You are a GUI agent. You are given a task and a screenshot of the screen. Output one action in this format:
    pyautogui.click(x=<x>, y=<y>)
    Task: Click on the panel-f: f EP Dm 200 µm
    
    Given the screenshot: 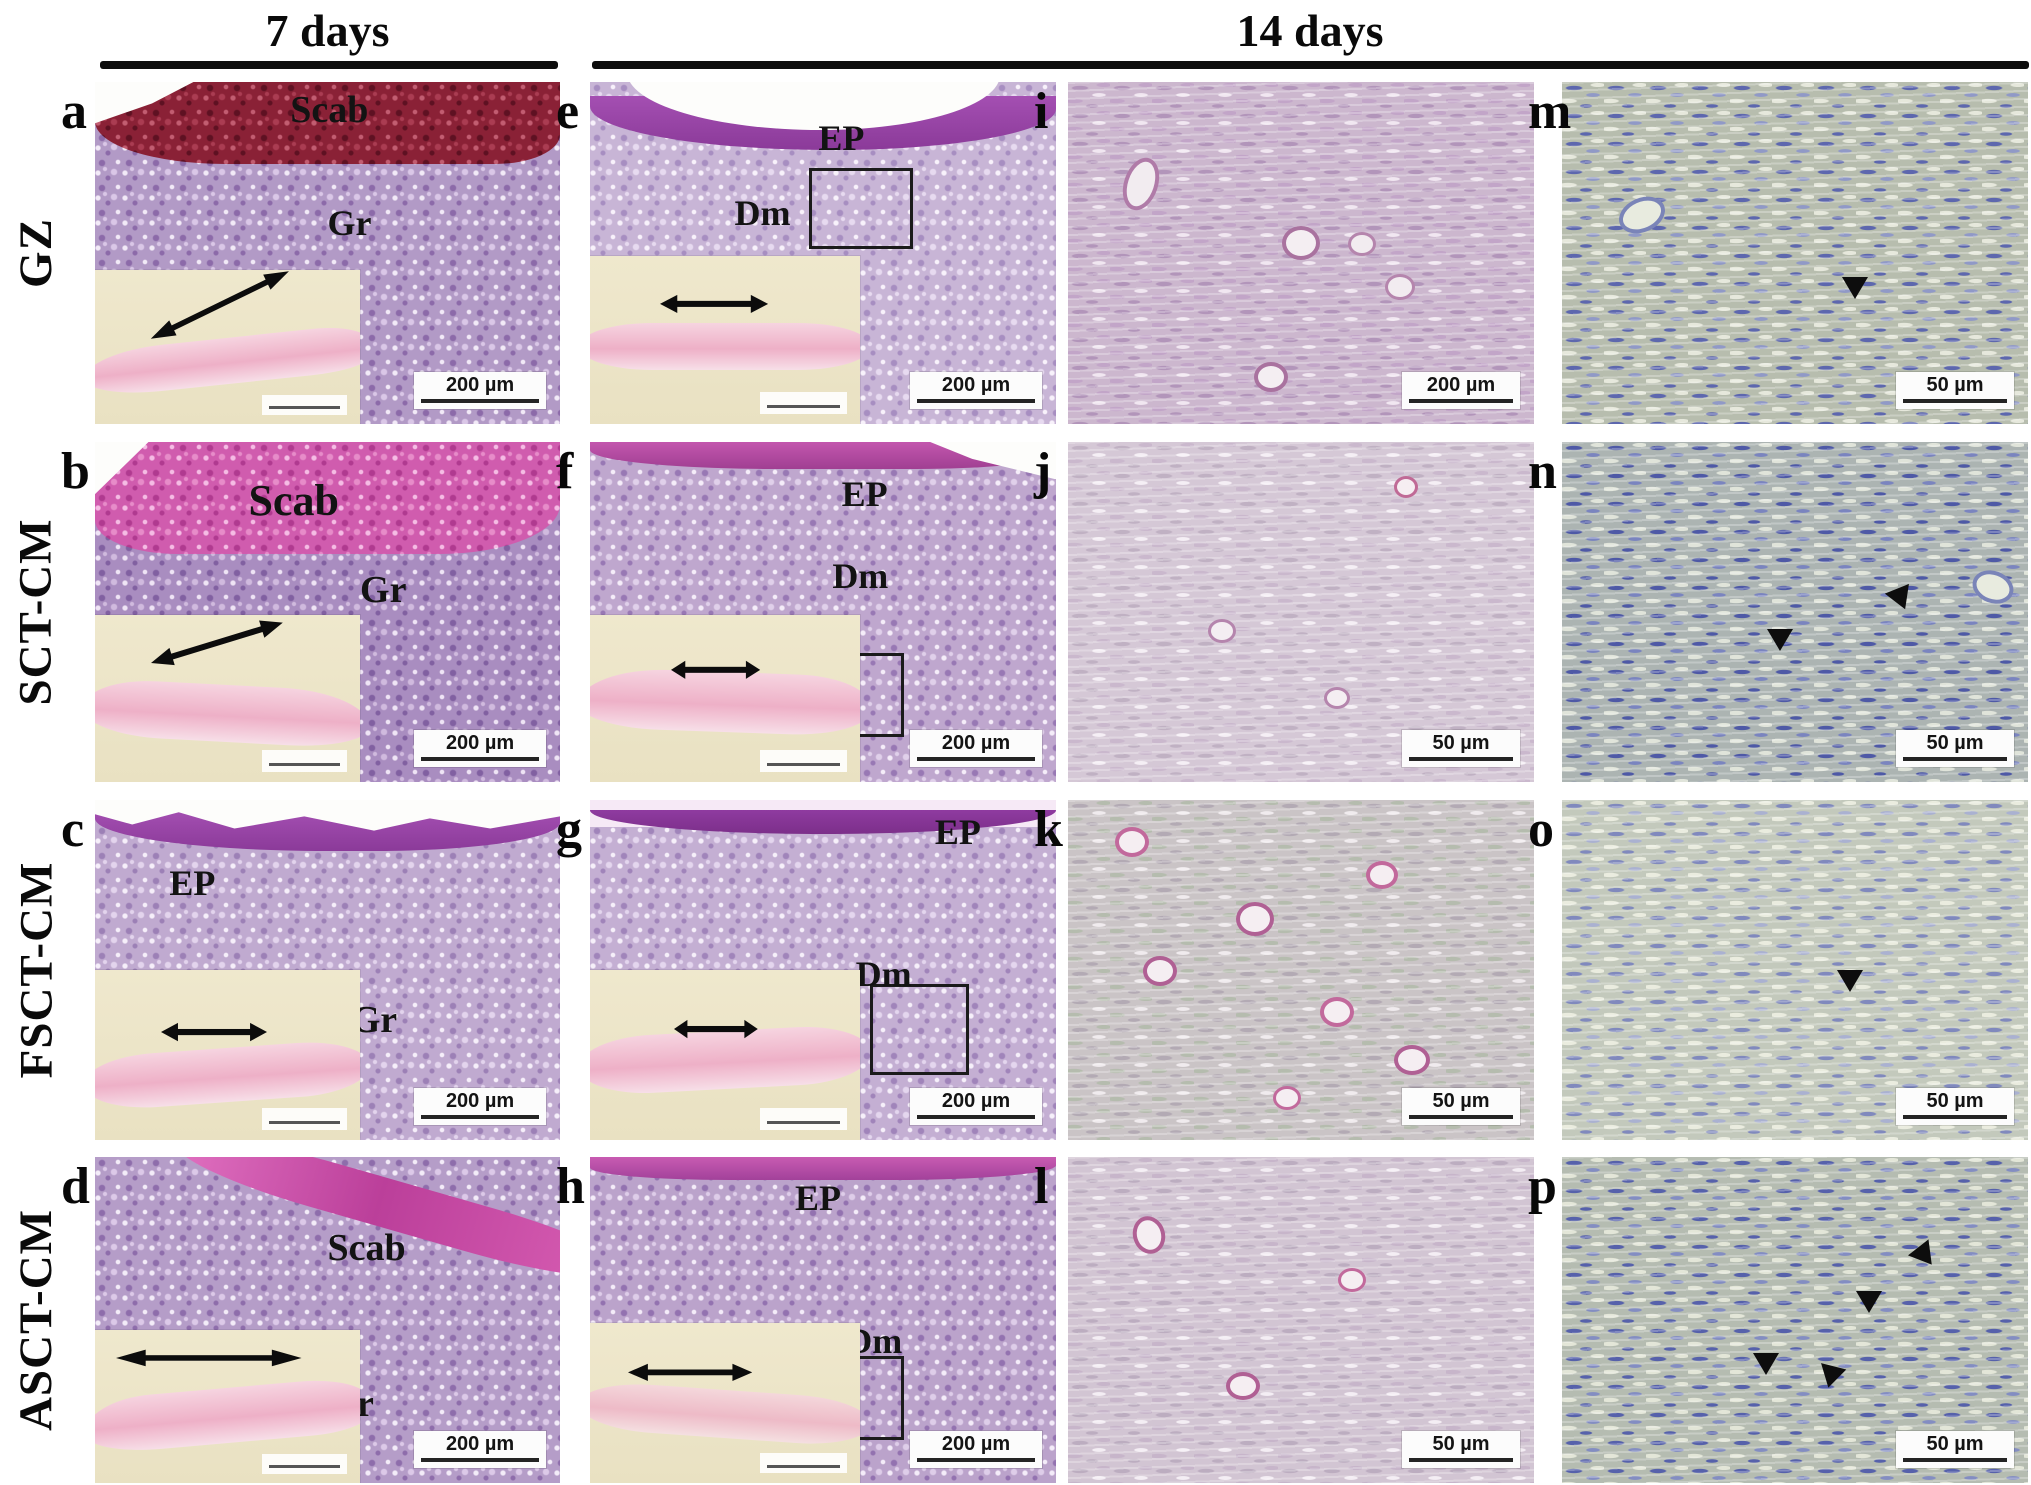 What is the action you would take?
    pyautogui.click(x=806, y=612)
    